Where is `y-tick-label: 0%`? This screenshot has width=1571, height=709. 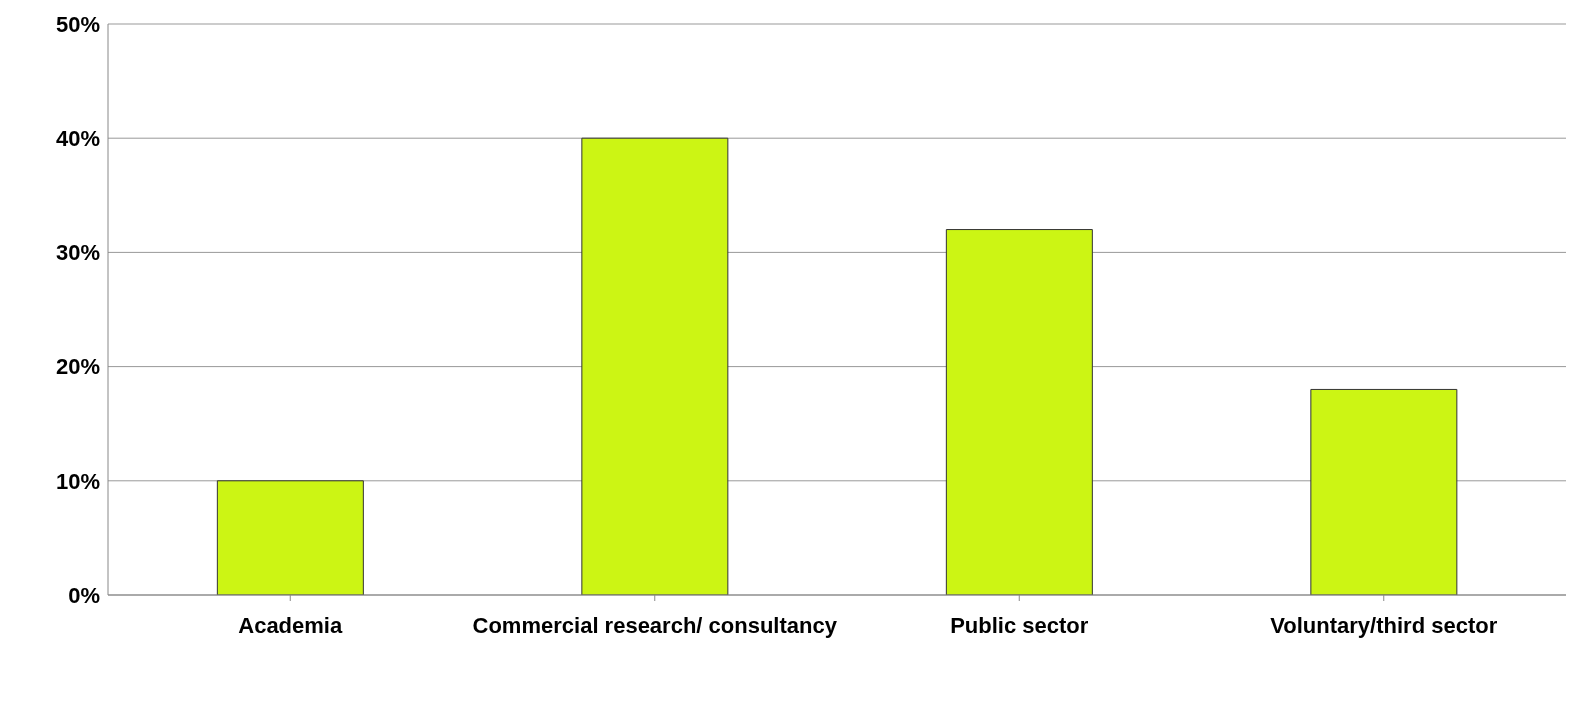
y-tick-label: 0% is located at coordinates (84, 595).